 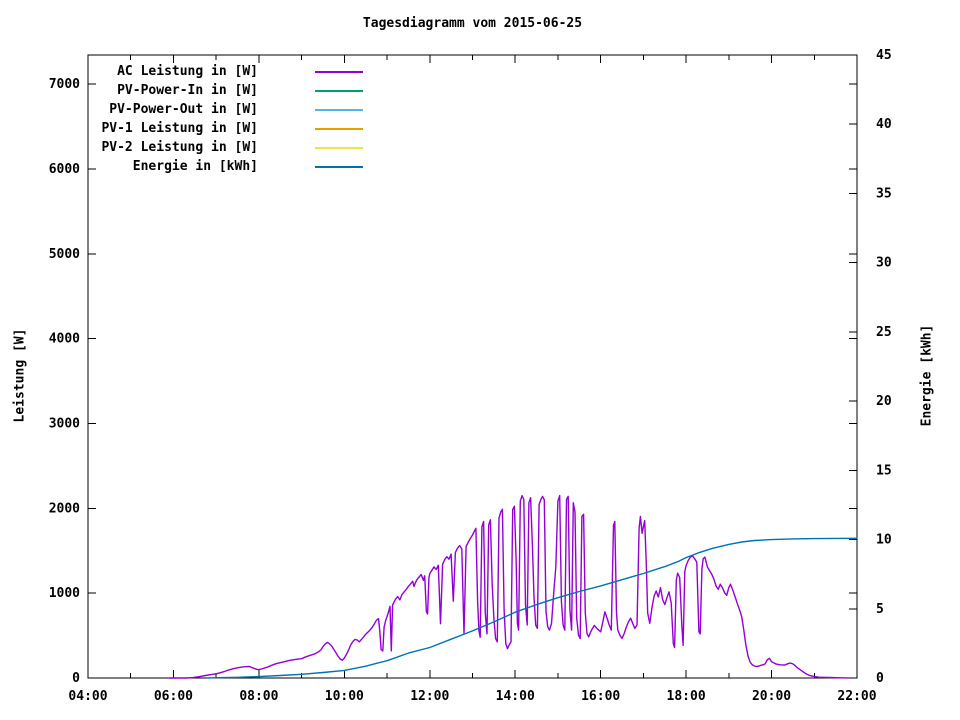 What do you see at coordinates (600, 696) in the screenshot?
I see `x-tick-label: 16:00` at bounding box center [600, 696].